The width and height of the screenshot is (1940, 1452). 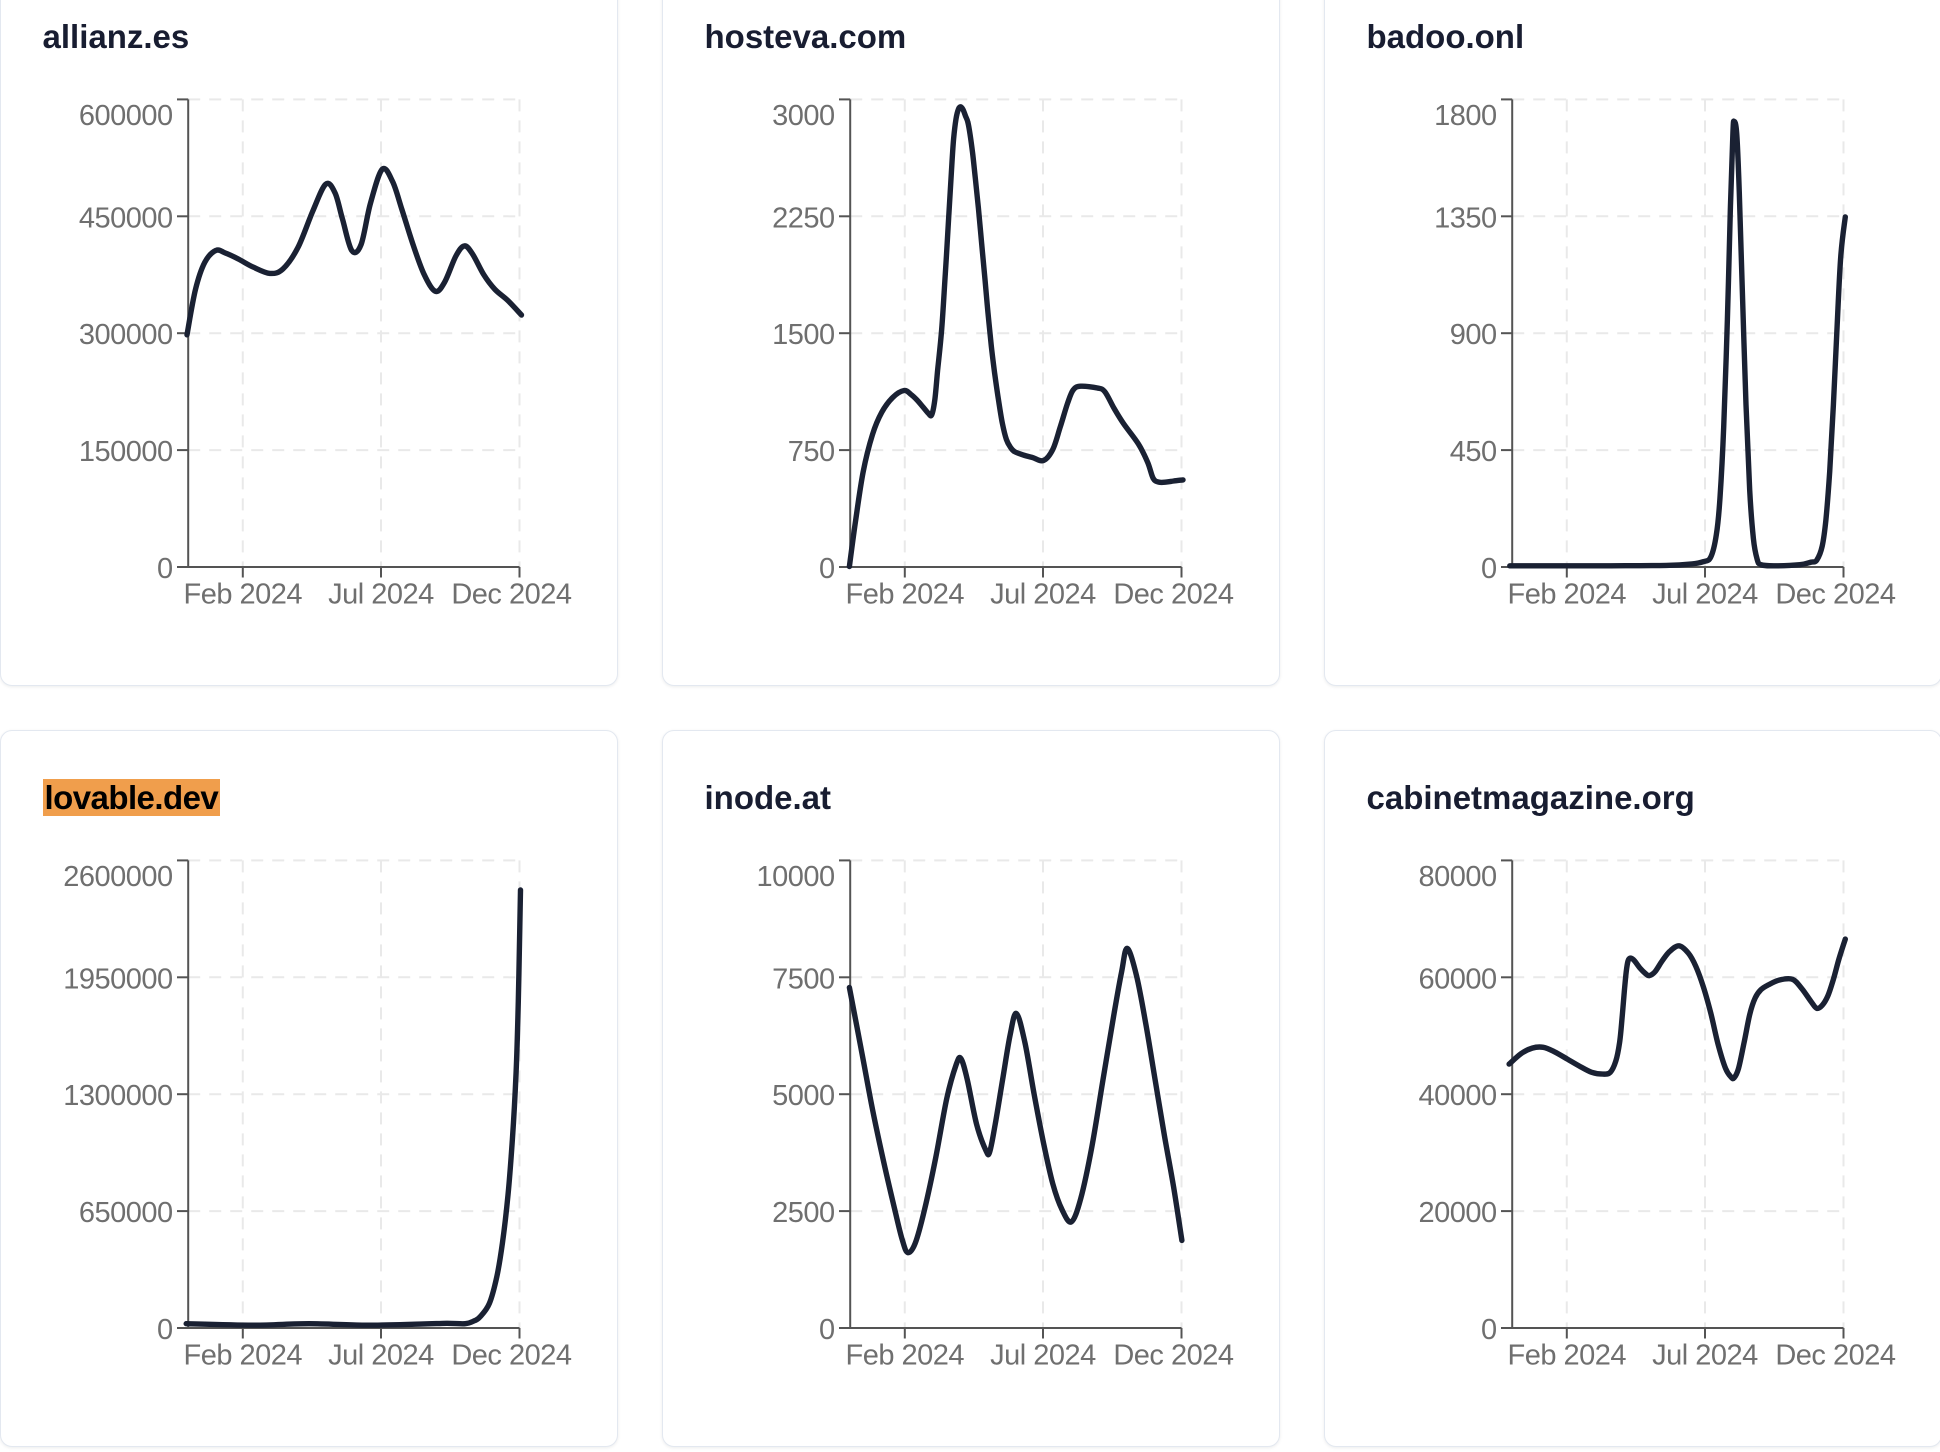 I want to click on svg-text: 750, so click(x=811, y=452).